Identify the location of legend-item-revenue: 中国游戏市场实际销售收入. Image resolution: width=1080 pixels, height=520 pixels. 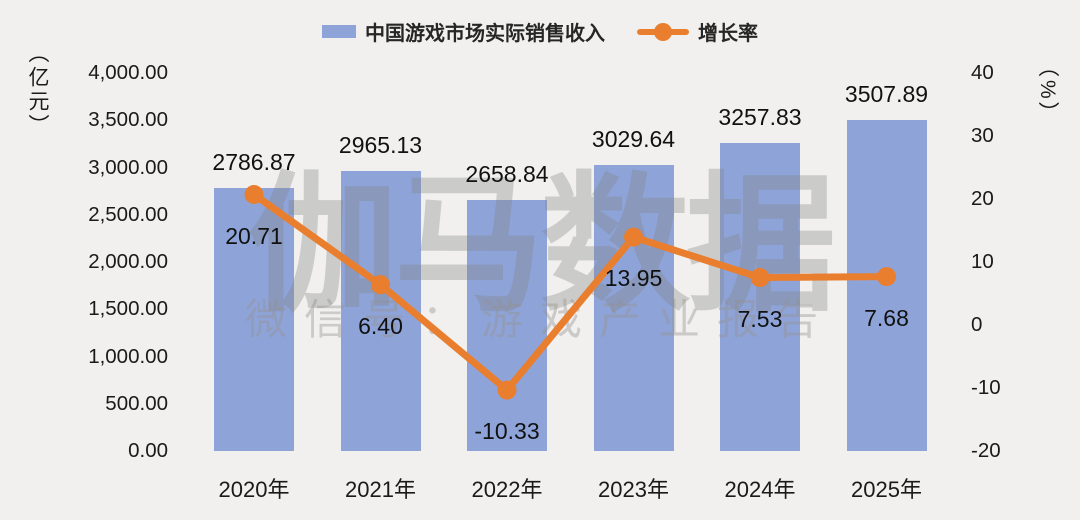
(463, 31).